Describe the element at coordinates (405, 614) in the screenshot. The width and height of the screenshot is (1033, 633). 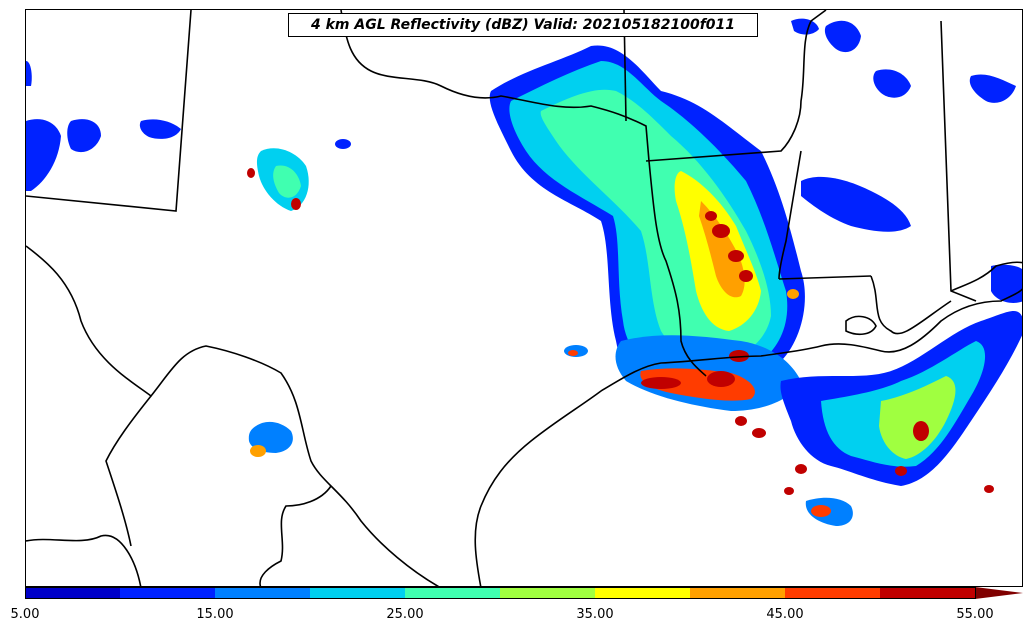
I see `colorbar-tick-label: 25.00` at that location.